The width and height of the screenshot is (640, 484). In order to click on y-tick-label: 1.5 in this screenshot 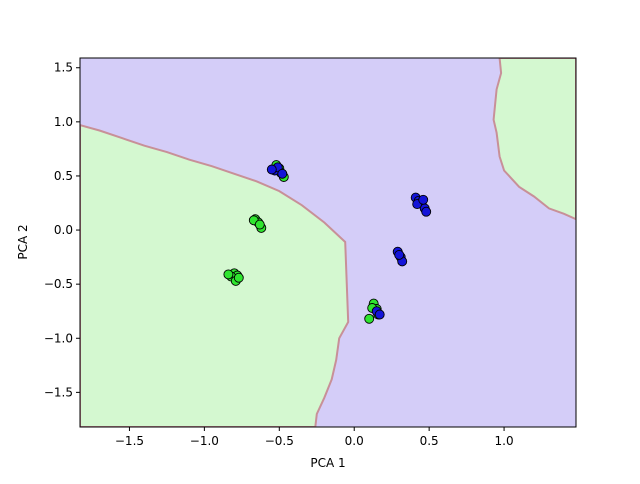, I will do `click(63, 68)`.